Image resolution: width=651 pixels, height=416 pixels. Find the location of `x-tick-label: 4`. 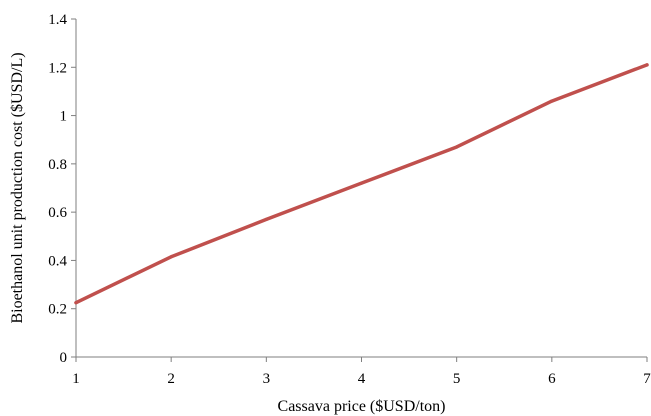

x-tick-label: 4 is located at coordinates (362, 379).